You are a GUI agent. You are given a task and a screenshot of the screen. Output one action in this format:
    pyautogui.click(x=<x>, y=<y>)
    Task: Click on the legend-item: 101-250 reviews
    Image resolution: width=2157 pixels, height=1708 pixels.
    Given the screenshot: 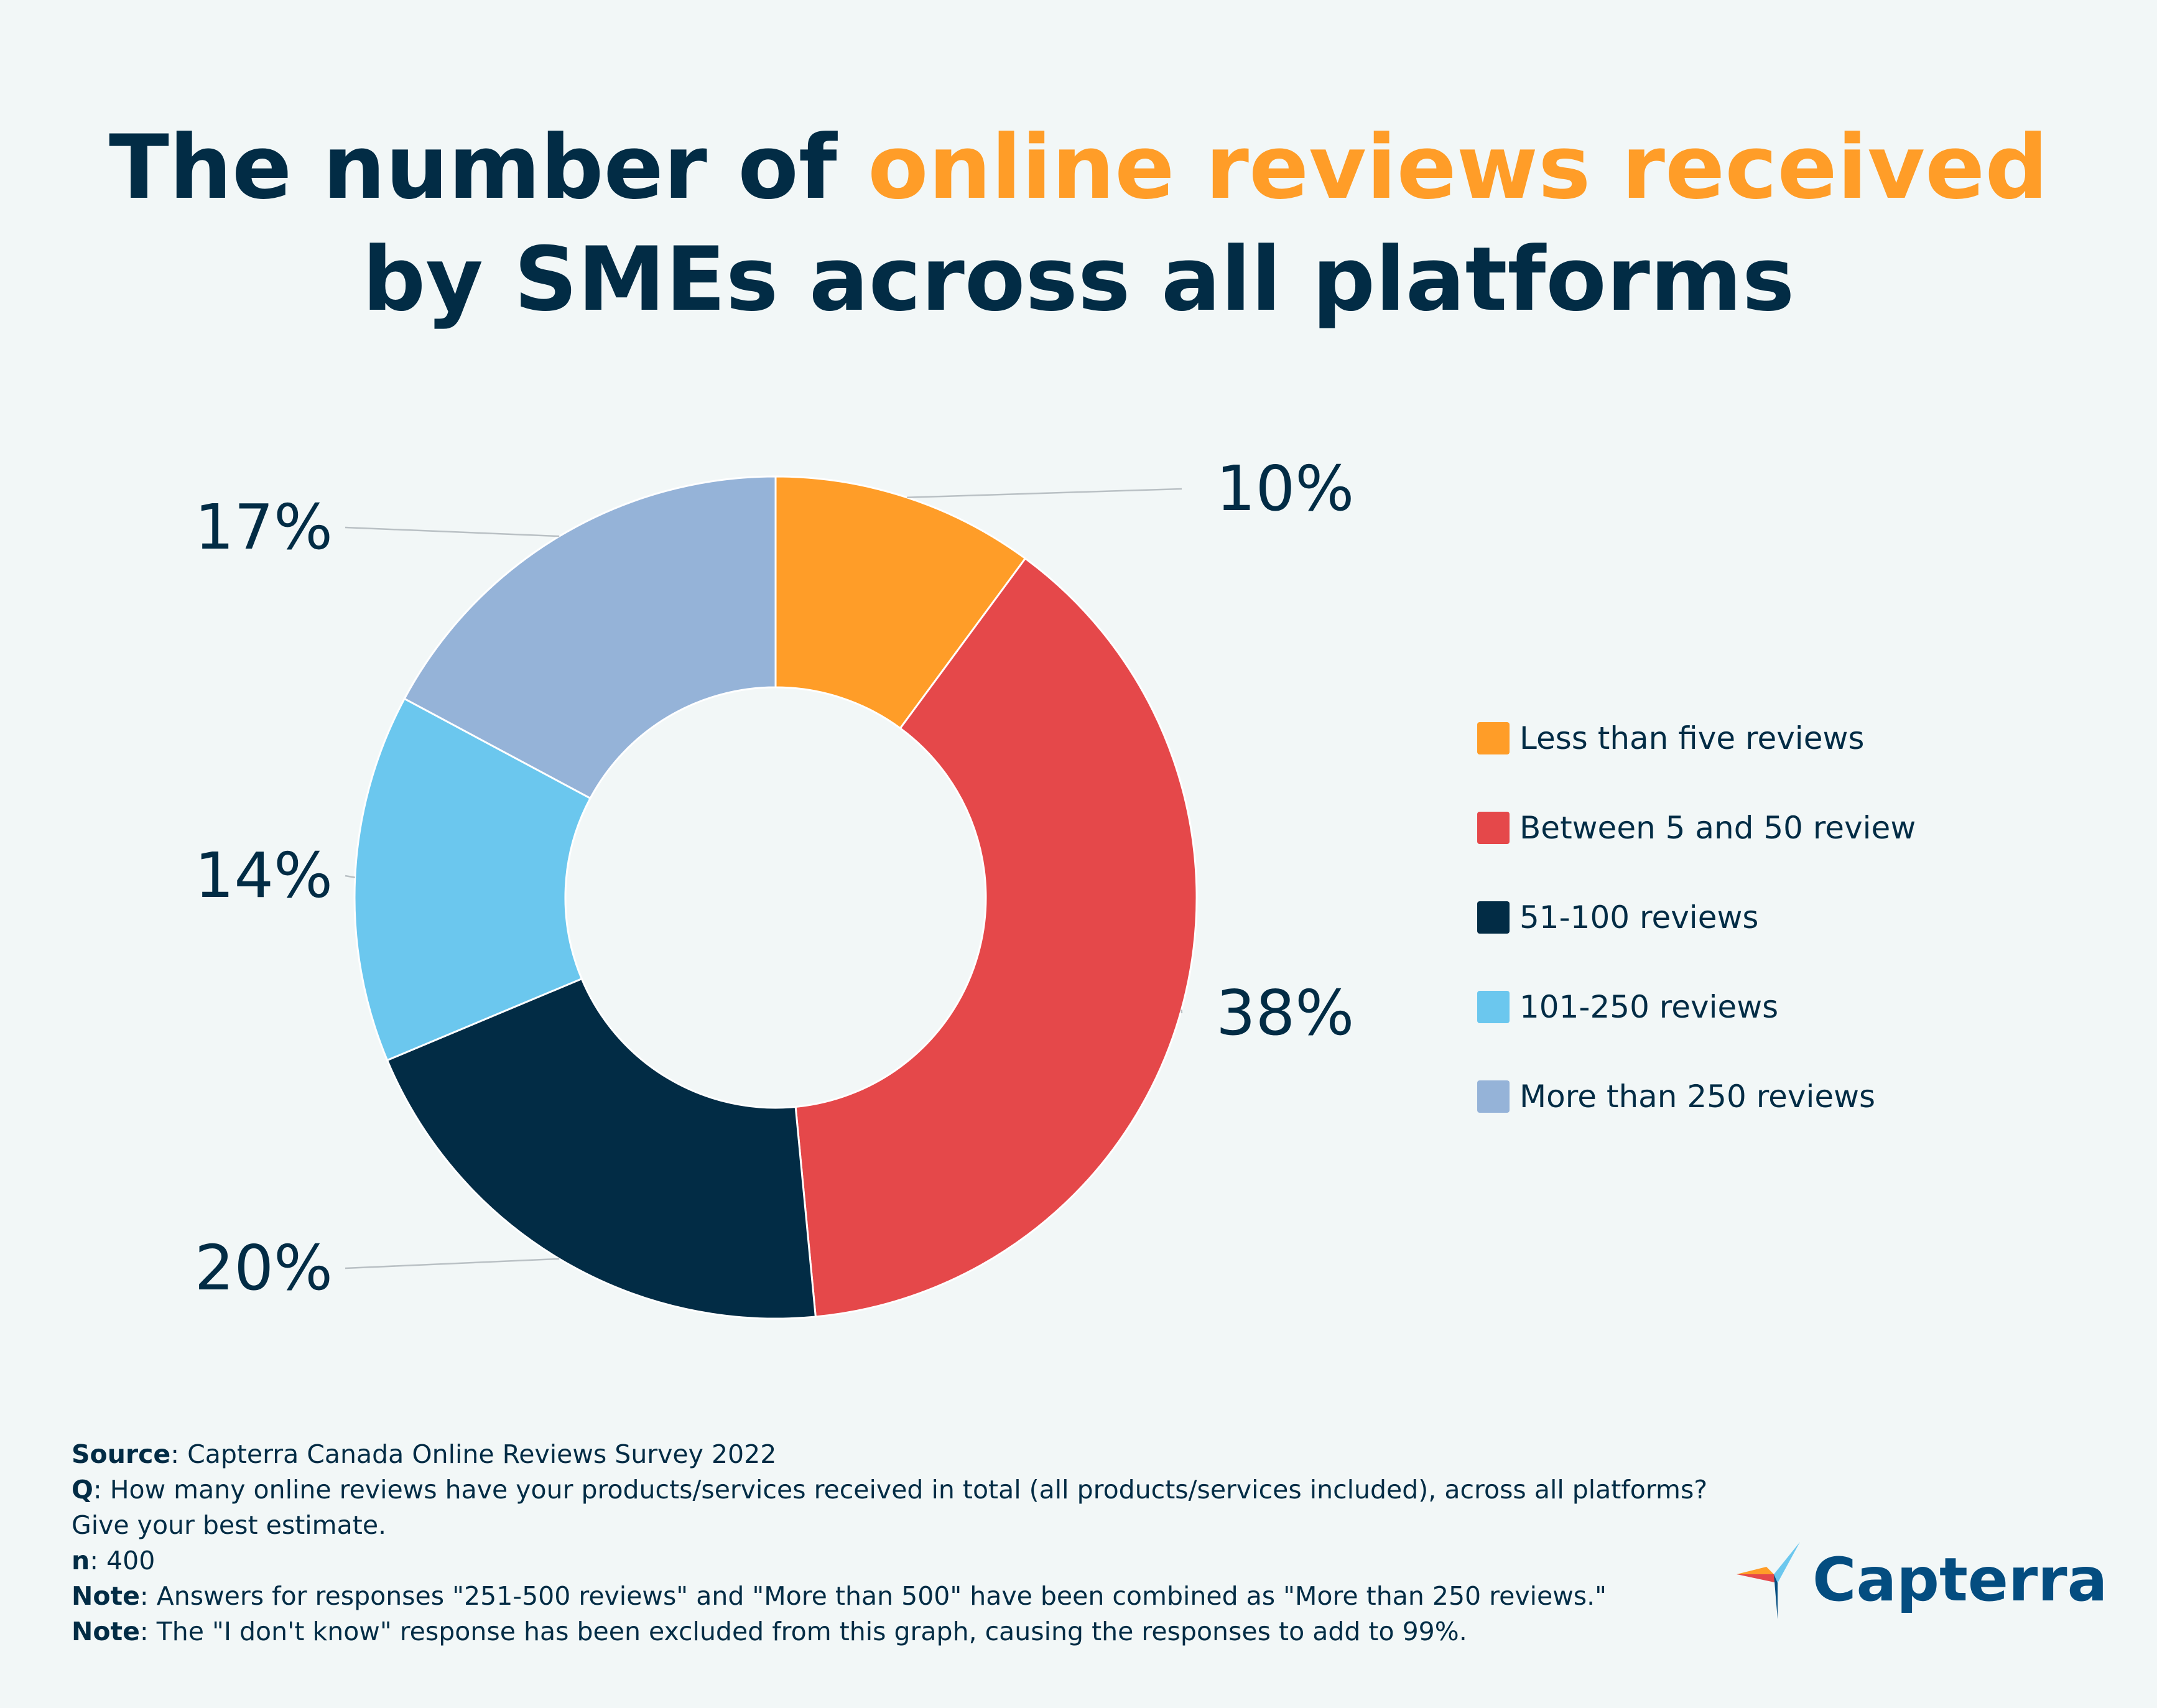 What is the action you would take?
    pyautogui.click(x=1696, y=1007)
    